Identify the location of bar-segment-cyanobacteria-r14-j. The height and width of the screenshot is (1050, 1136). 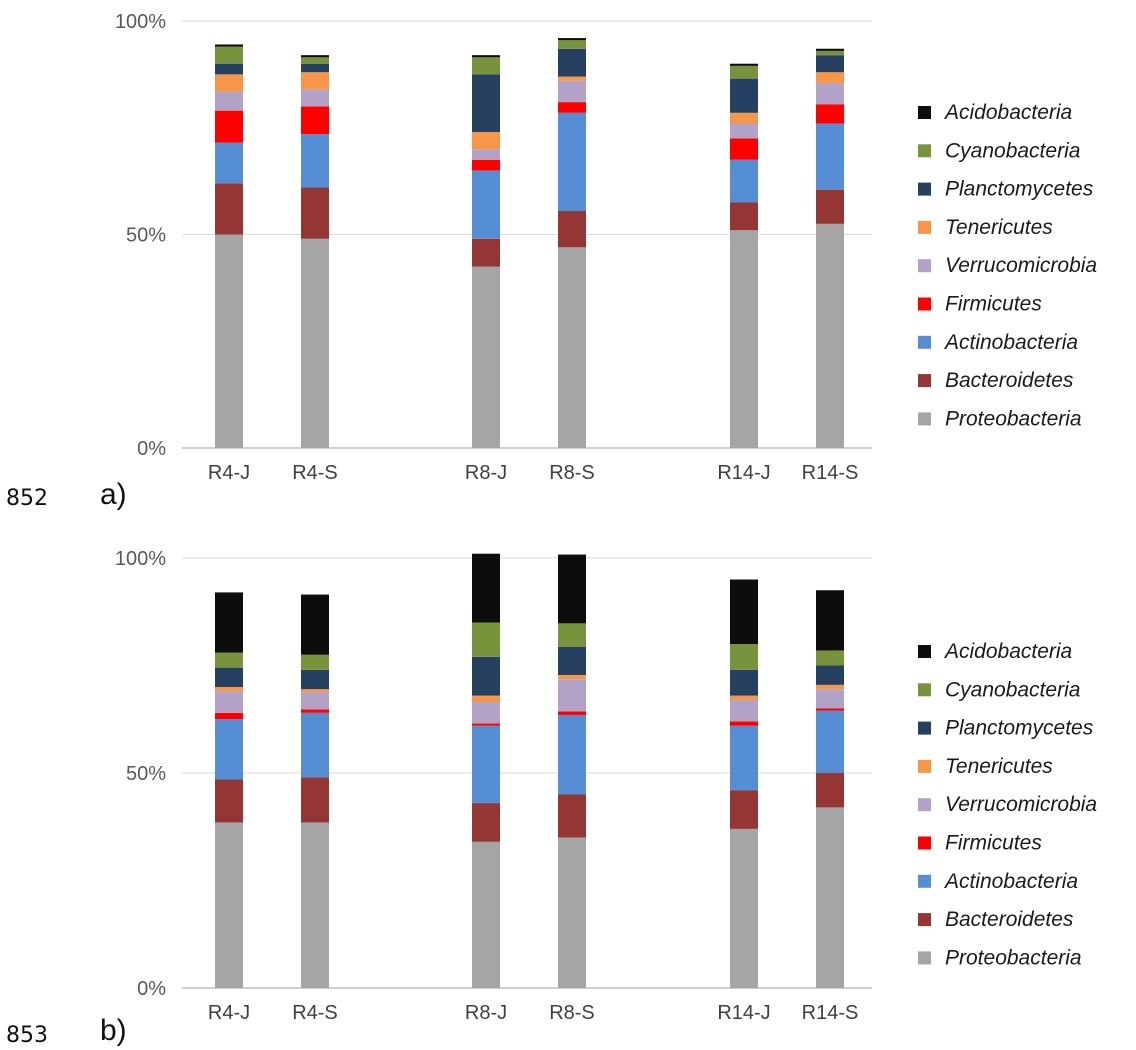
(744, 657).